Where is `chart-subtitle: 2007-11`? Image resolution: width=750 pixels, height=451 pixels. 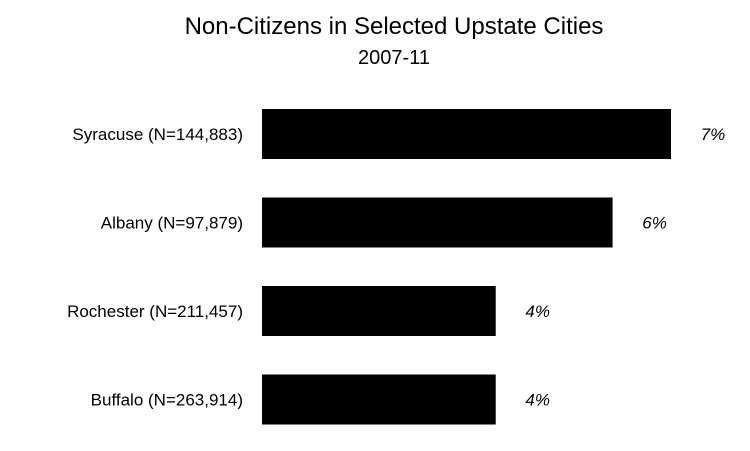 chart-subtitle: 2007-11 is located at coordinates (394, 58).